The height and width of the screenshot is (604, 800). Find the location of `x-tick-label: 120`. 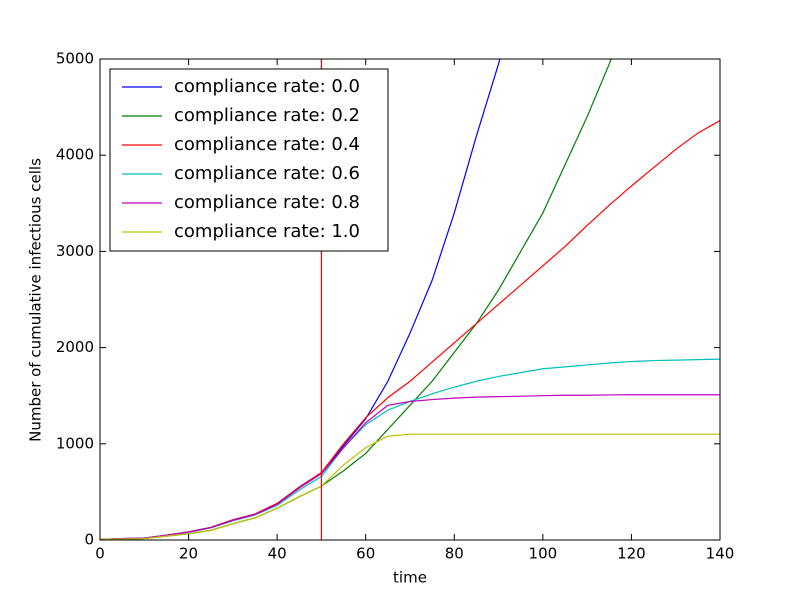

x-tick-label: 120 is located at coordinates (631, 554).